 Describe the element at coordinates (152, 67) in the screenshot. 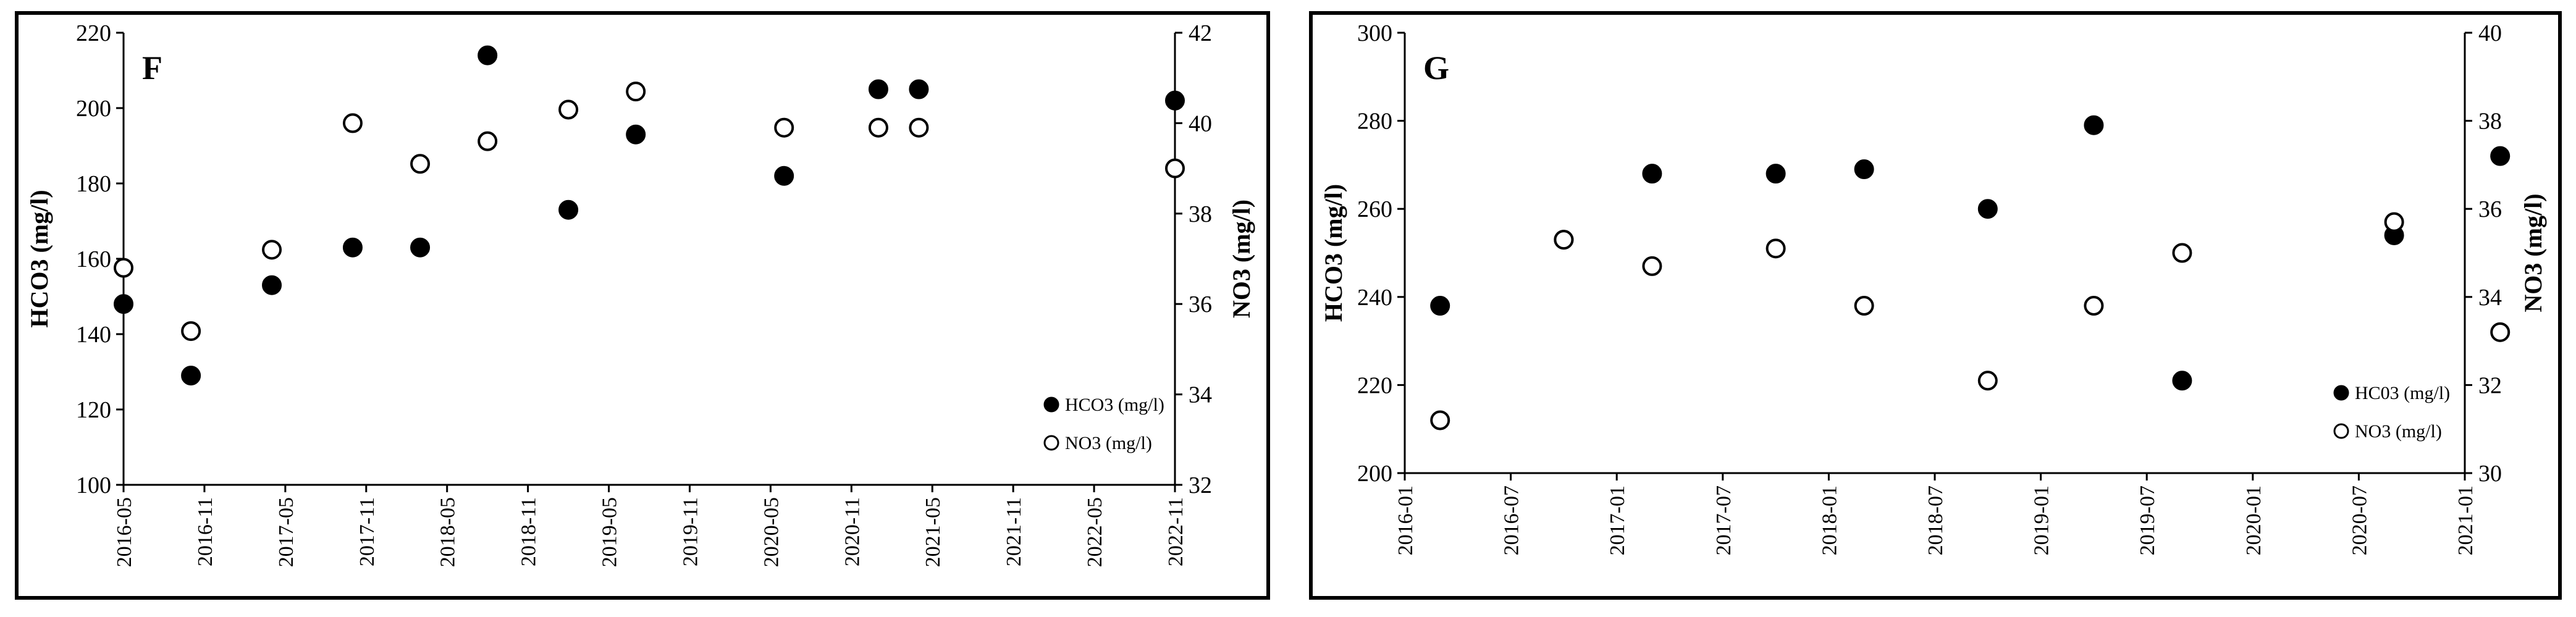

I see `chart-title: F` at that location.